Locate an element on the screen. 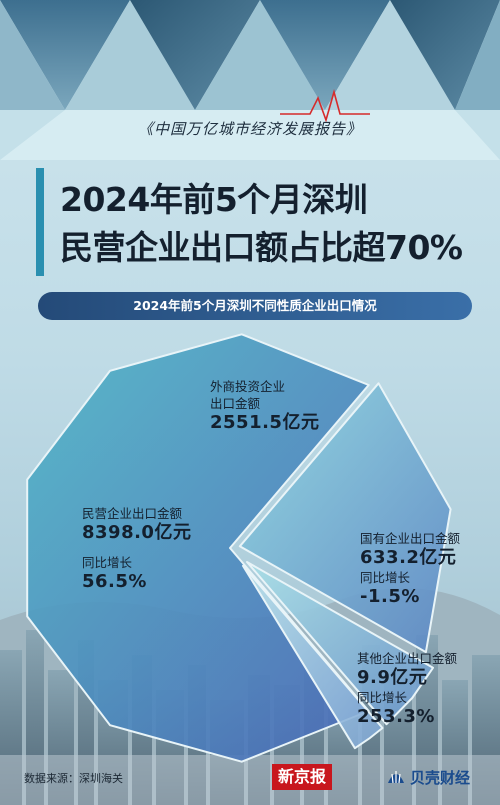 The width and height of the screenshot is (500, 805). label-state-value: 633.2亿元 is located at coordinates (408, 557).